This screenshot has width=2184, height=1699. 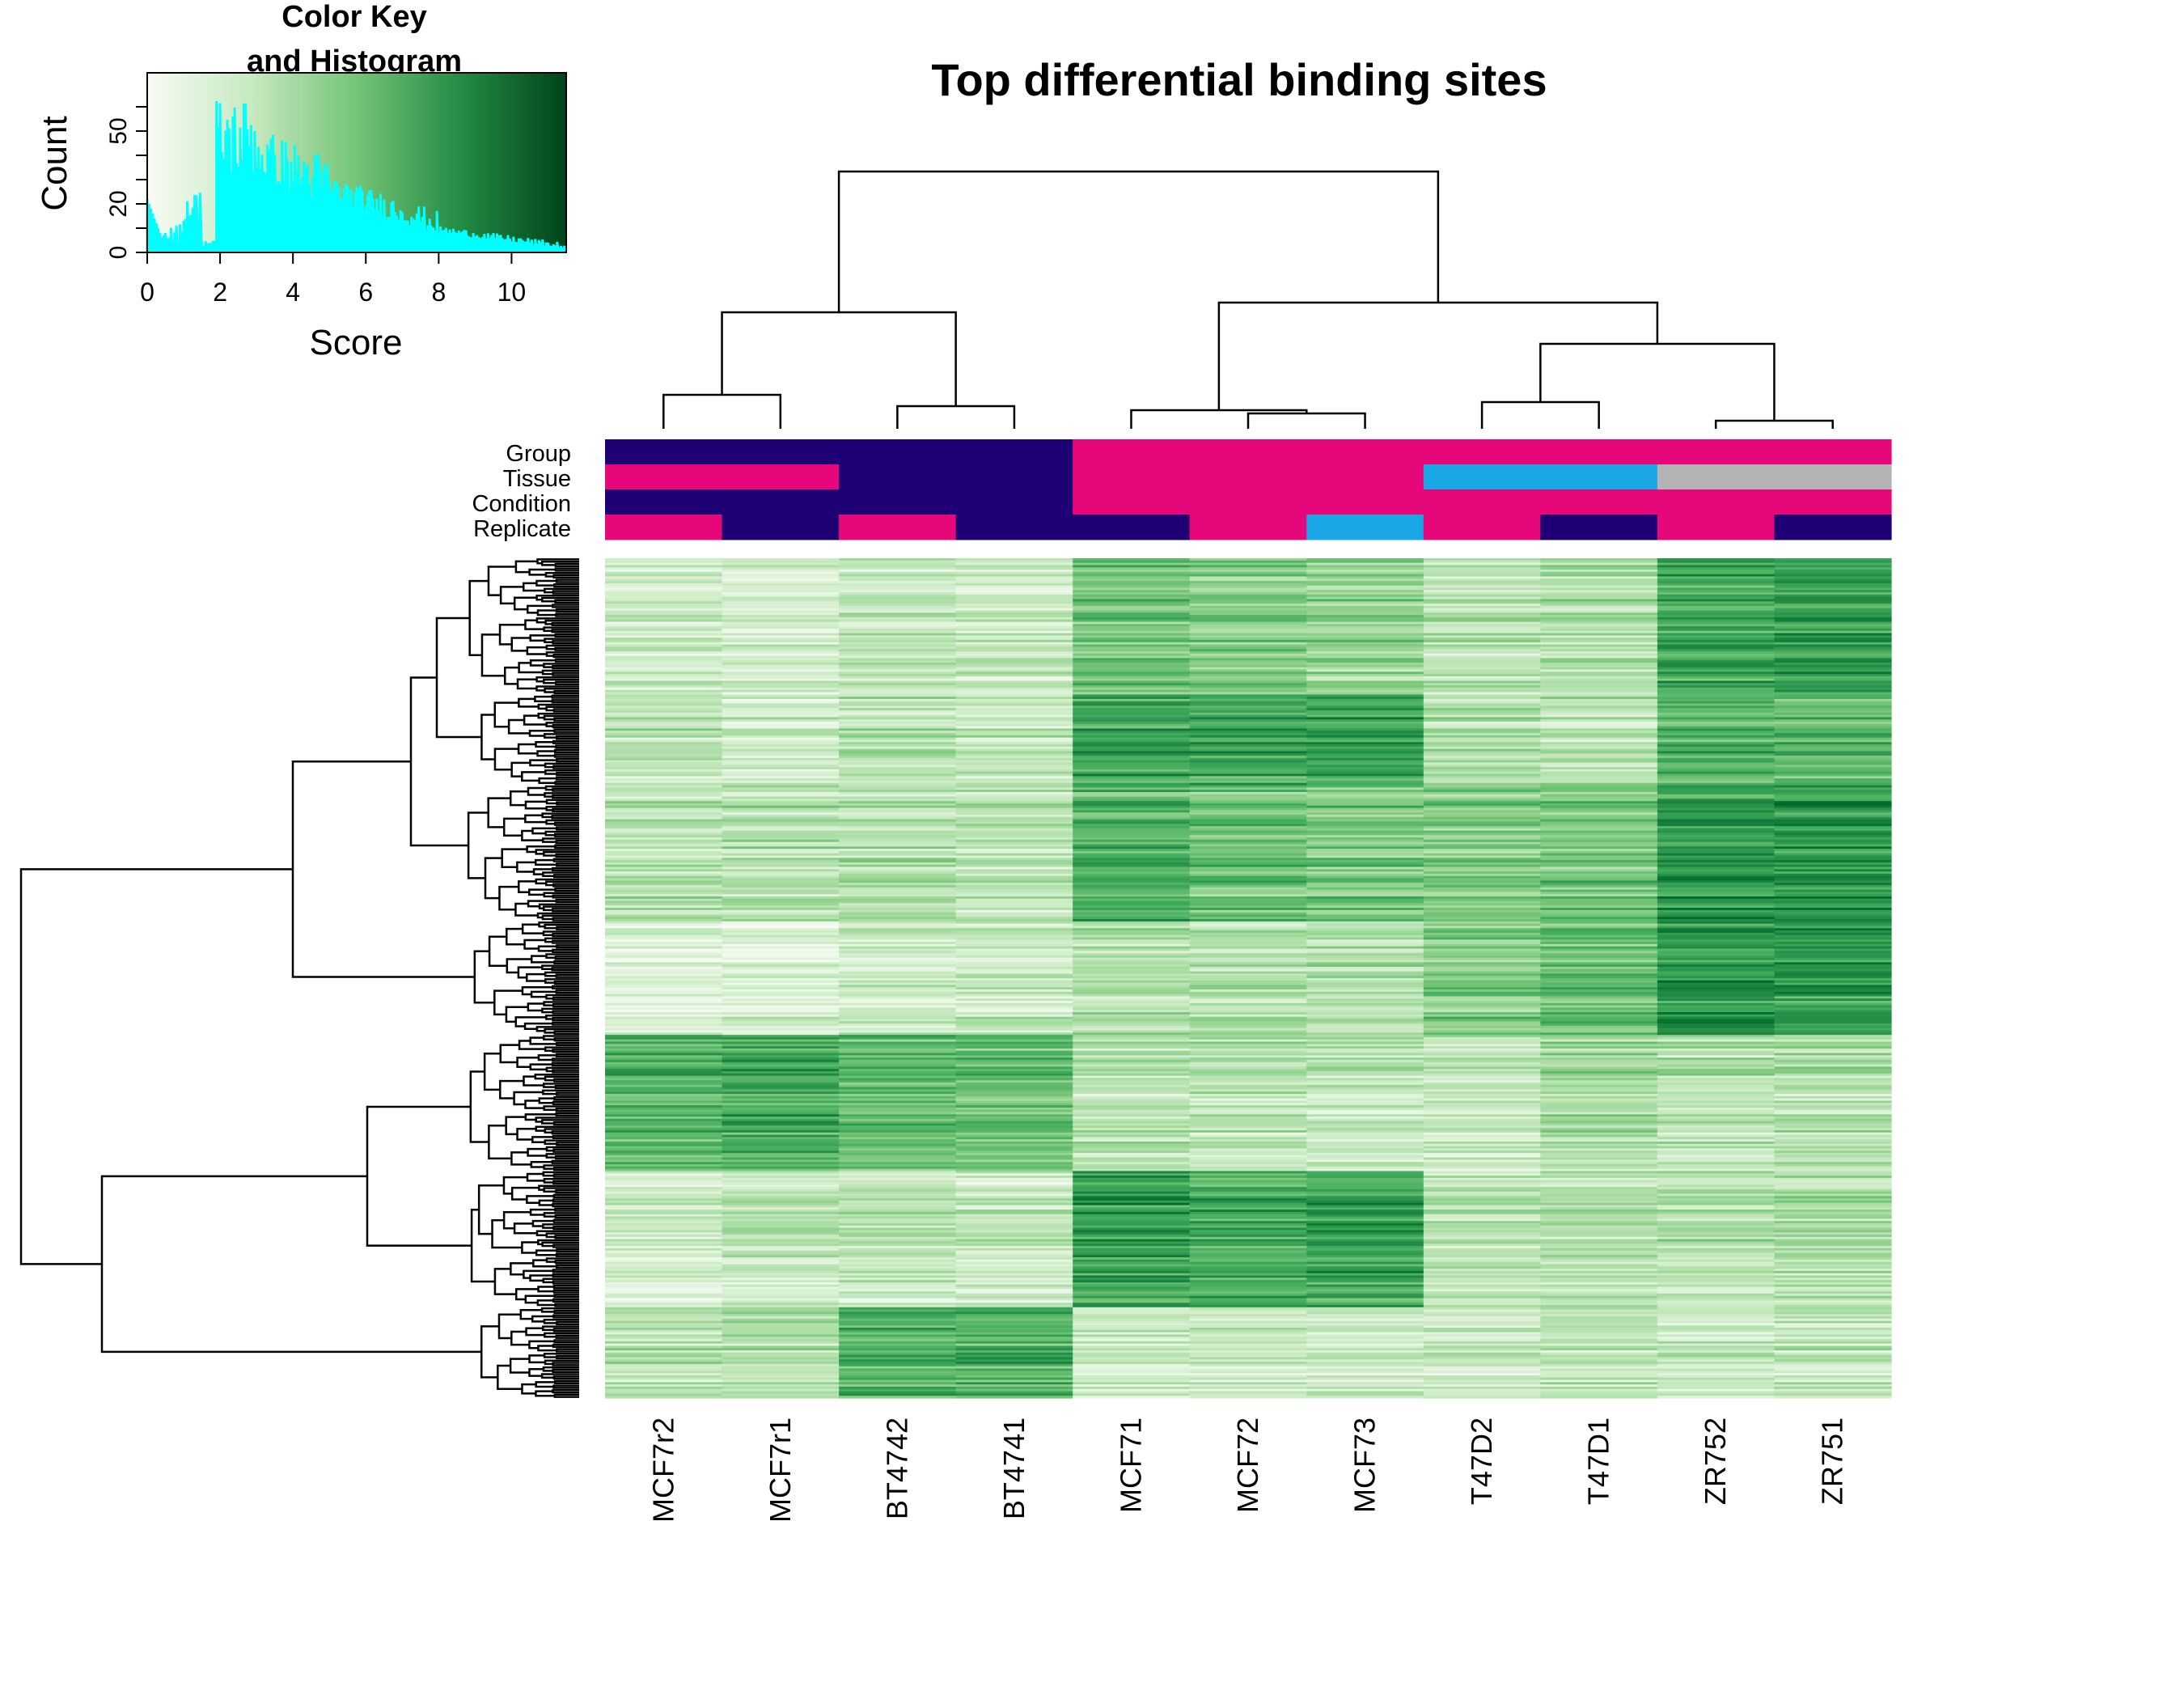 What do you see at coordinates (898, 477) in the screenshot?
I see `annotation-cell-tissue` at bounding box center [898, 477].